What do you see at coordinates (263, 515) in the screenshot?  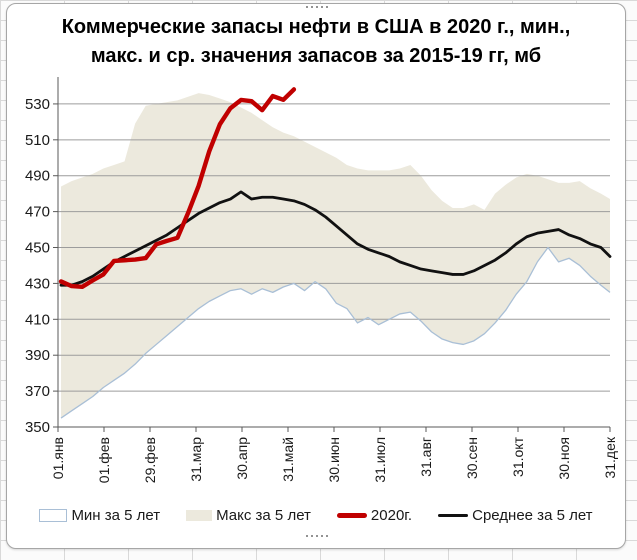 I see `legend-label-max: Макс за 5 лет` at bounding box center [263, 515].